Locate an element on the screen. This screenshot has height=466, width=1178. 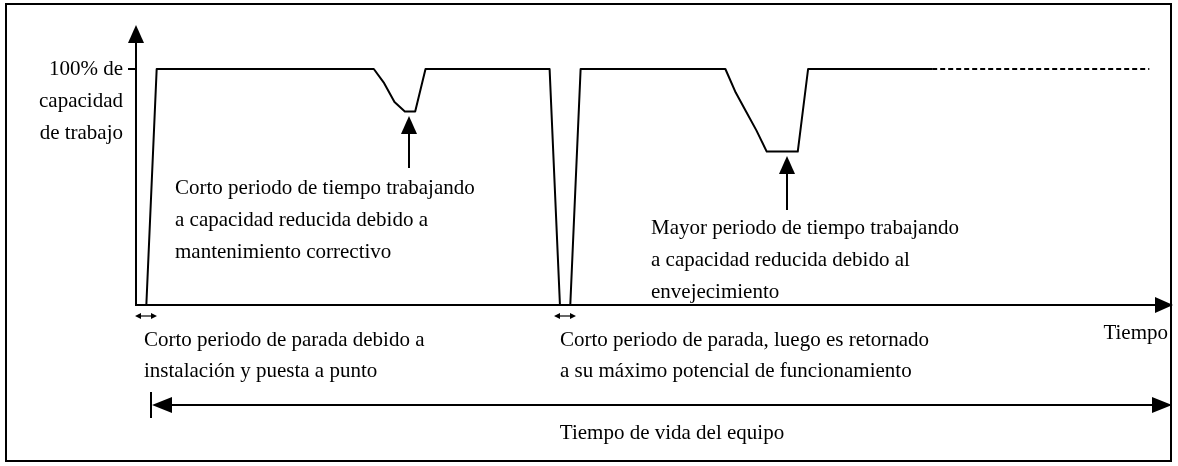
text: Corto periodo de parada, luego es retornado a su máximo potencial de funcionamiento is located at coordinates (745, 354).